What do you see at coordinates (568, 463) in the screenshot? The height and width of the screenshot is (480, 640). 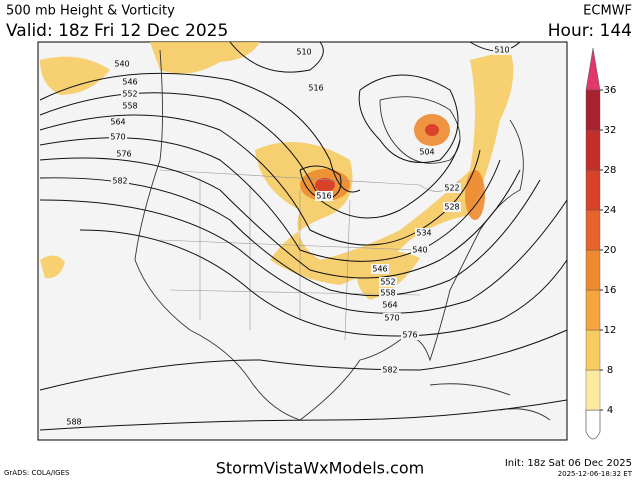 I see `init-time: Init: 18z Sat 06 Dec 2025` at bounding box center [568, 463].